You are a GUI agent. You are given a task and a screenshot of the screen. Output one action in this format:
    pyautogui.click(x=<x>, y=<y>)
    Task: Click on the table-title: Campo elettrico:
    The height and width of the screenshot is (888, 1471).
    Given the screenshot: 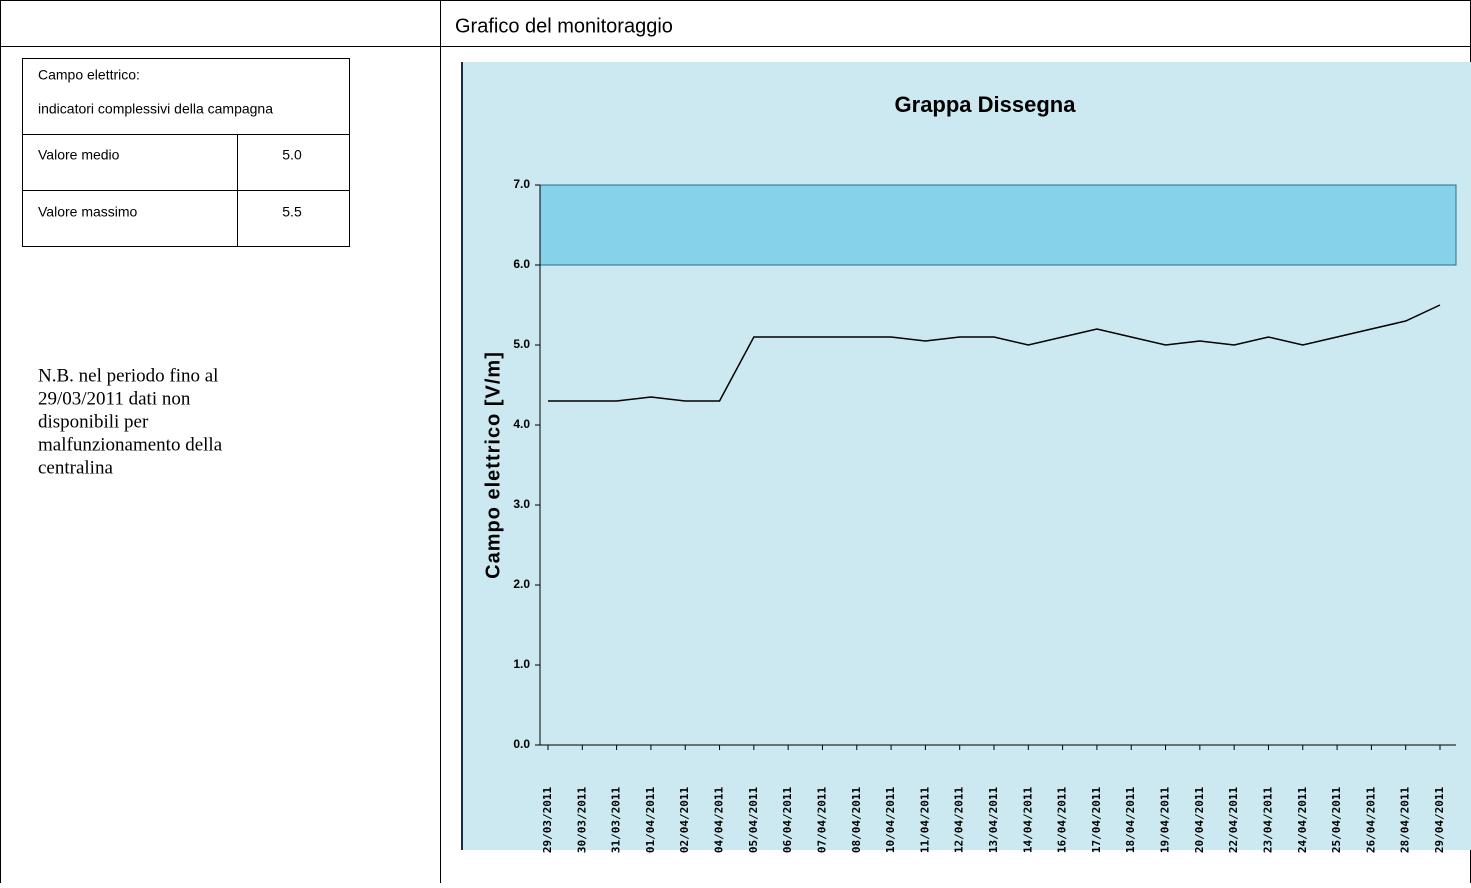 What is the action you would take?
    pyautogui.click(x=89, y=75)
    